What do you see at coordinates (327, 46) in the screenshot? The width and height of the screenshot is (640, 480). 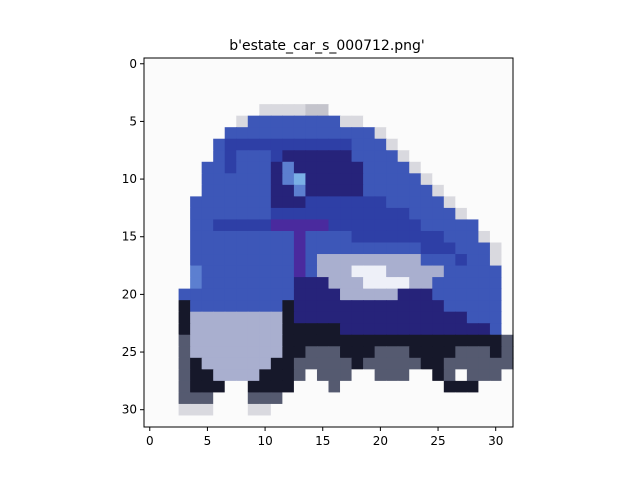 I see `chart-title: b'estate_car_s_000712.png'` at bounding box center [327, 46].